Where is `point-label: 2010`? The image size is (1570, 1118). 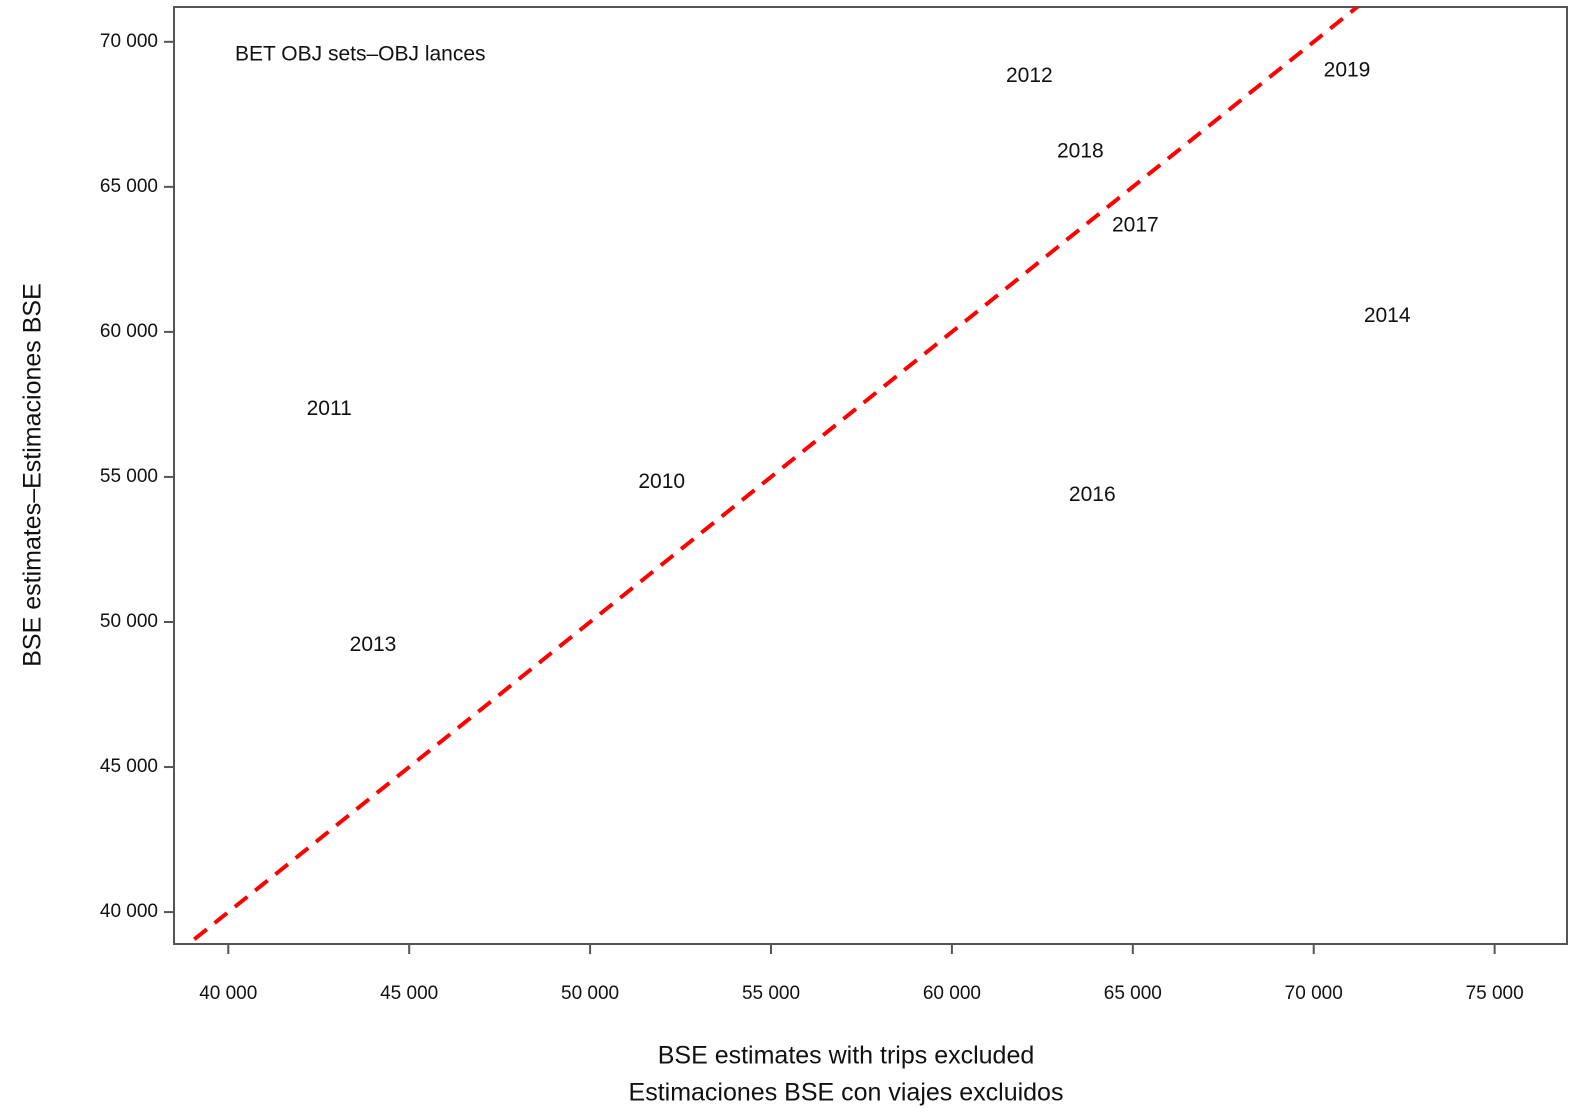 point-label: 2010 is located at coordinates (661, 481).